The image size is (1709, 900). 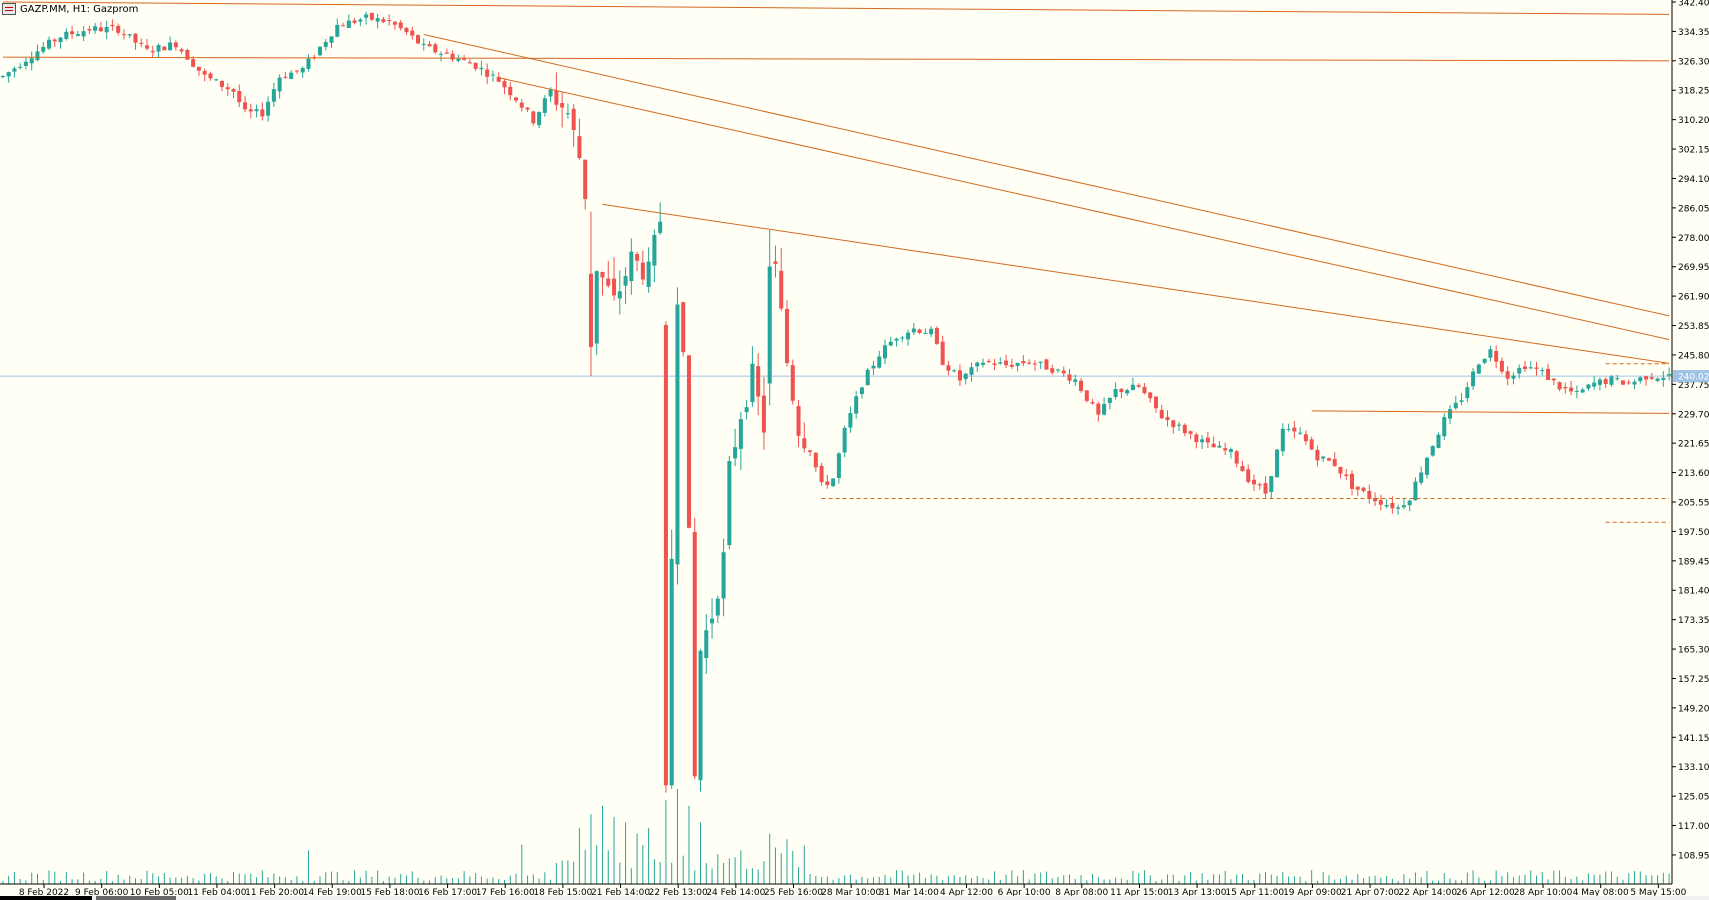 What do you see at coordinates (79, 9) in the screenshot?
I see `chart-title: GAZP.MM, H1: Gazprom` at bounding box center [79, 9].